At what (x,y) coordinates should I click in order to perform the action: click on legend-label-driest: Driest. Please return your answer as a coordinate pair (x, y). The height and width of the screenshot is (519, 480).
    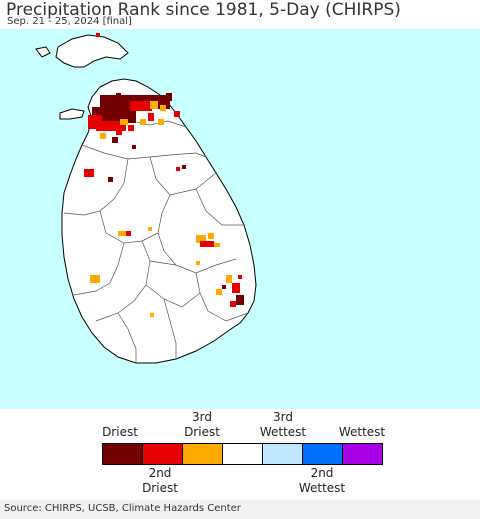
    Looking at the image, I should click on (120, 432).